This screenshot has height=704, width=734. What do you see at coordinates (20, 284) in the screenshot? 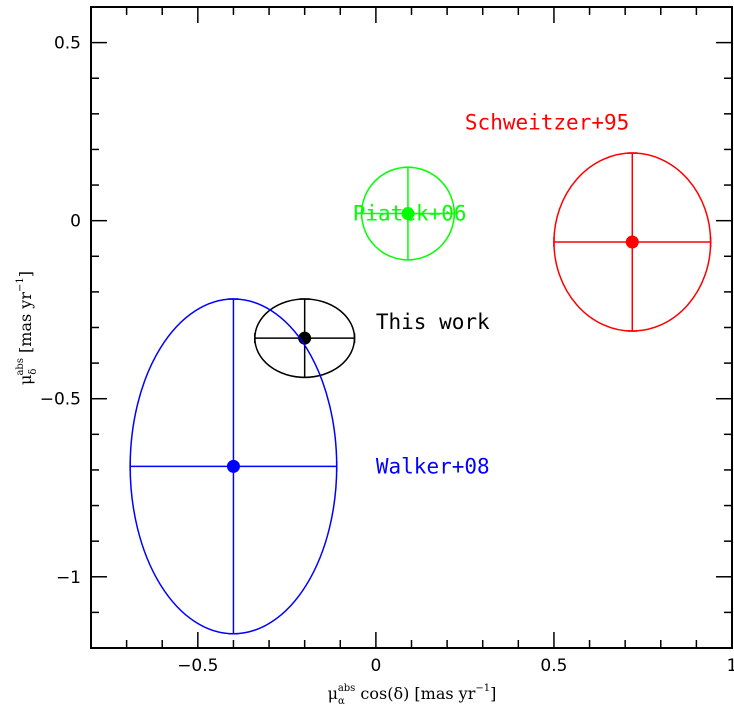
I see `y-label-exp: −1` at bounding box center [20, 284].